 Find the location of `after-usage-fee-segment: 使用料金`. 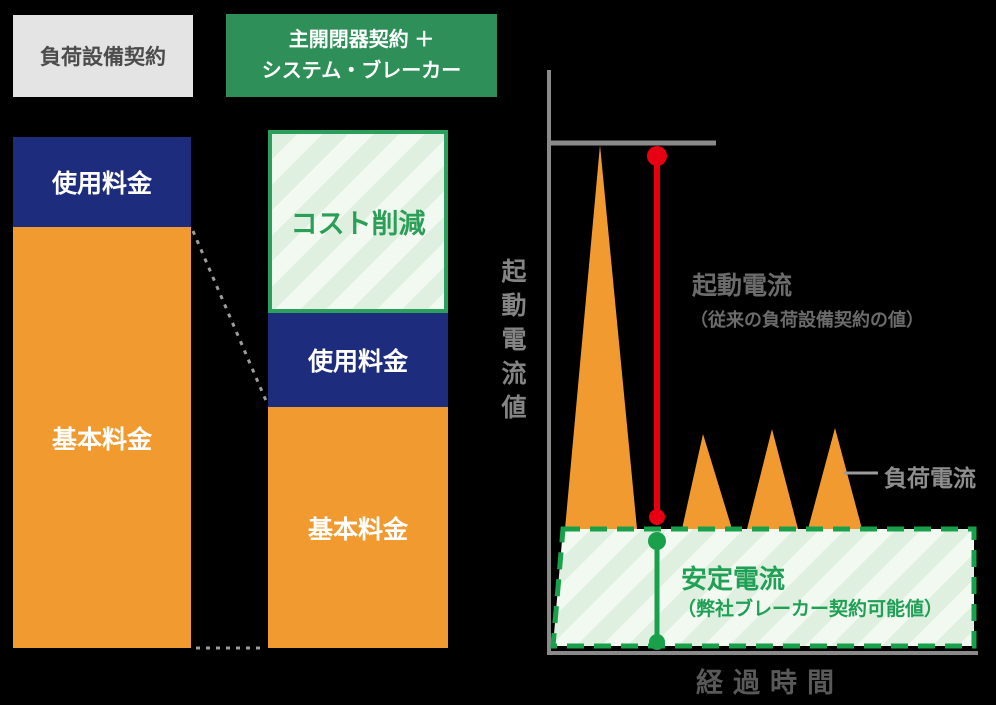

after-usage-fee-segment: 使用料金 is located at coordinates (358, 360).